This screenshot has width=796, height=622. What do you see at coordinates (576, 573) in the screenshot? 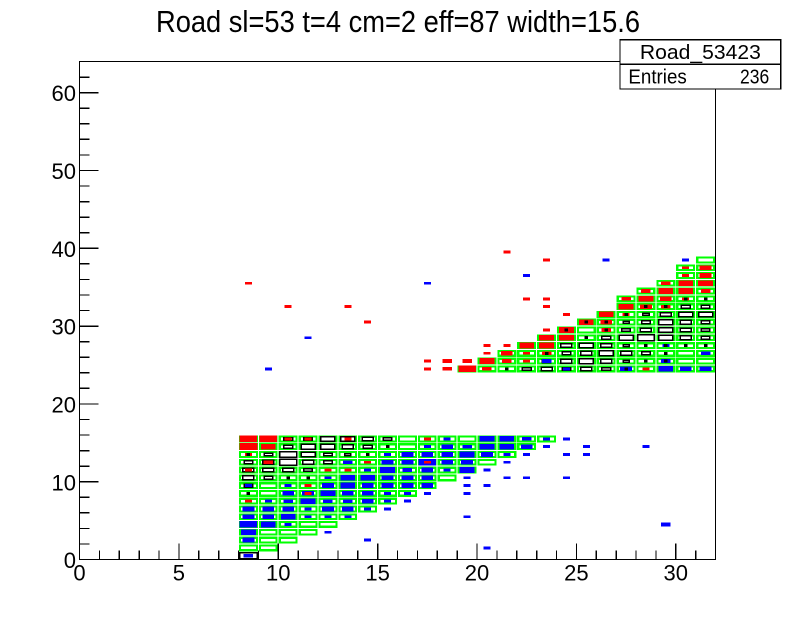
I see `svg-text: 25` at bounding box center [576, 573].